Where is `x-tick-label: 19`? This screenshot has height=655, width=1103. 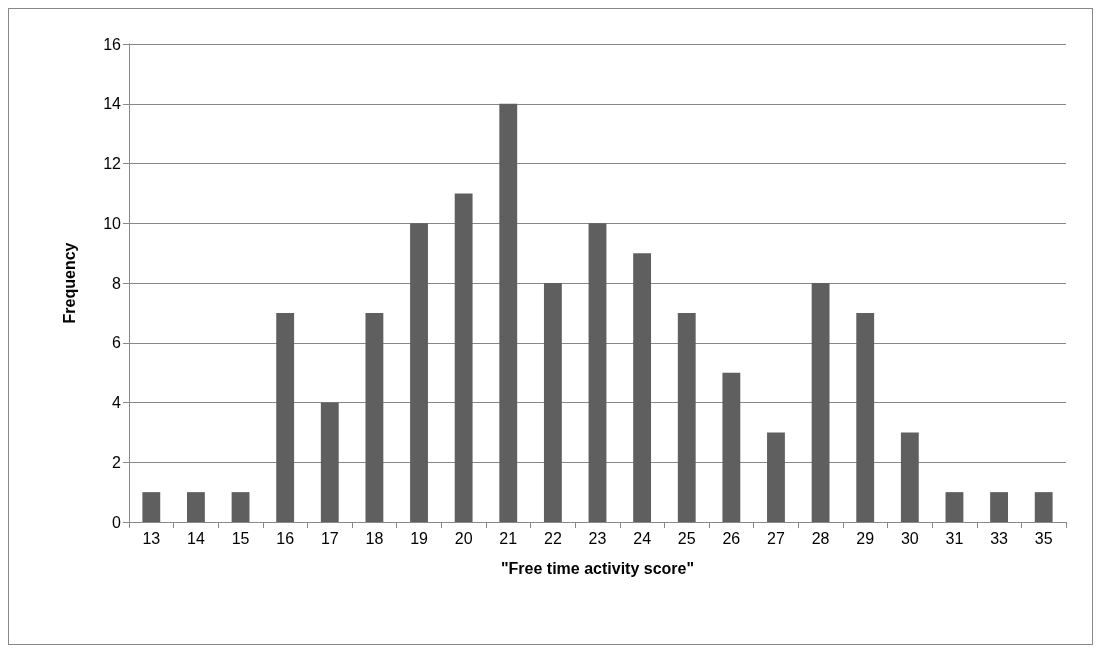 x-tick-label: 19 is located at coordinates (419, 538).